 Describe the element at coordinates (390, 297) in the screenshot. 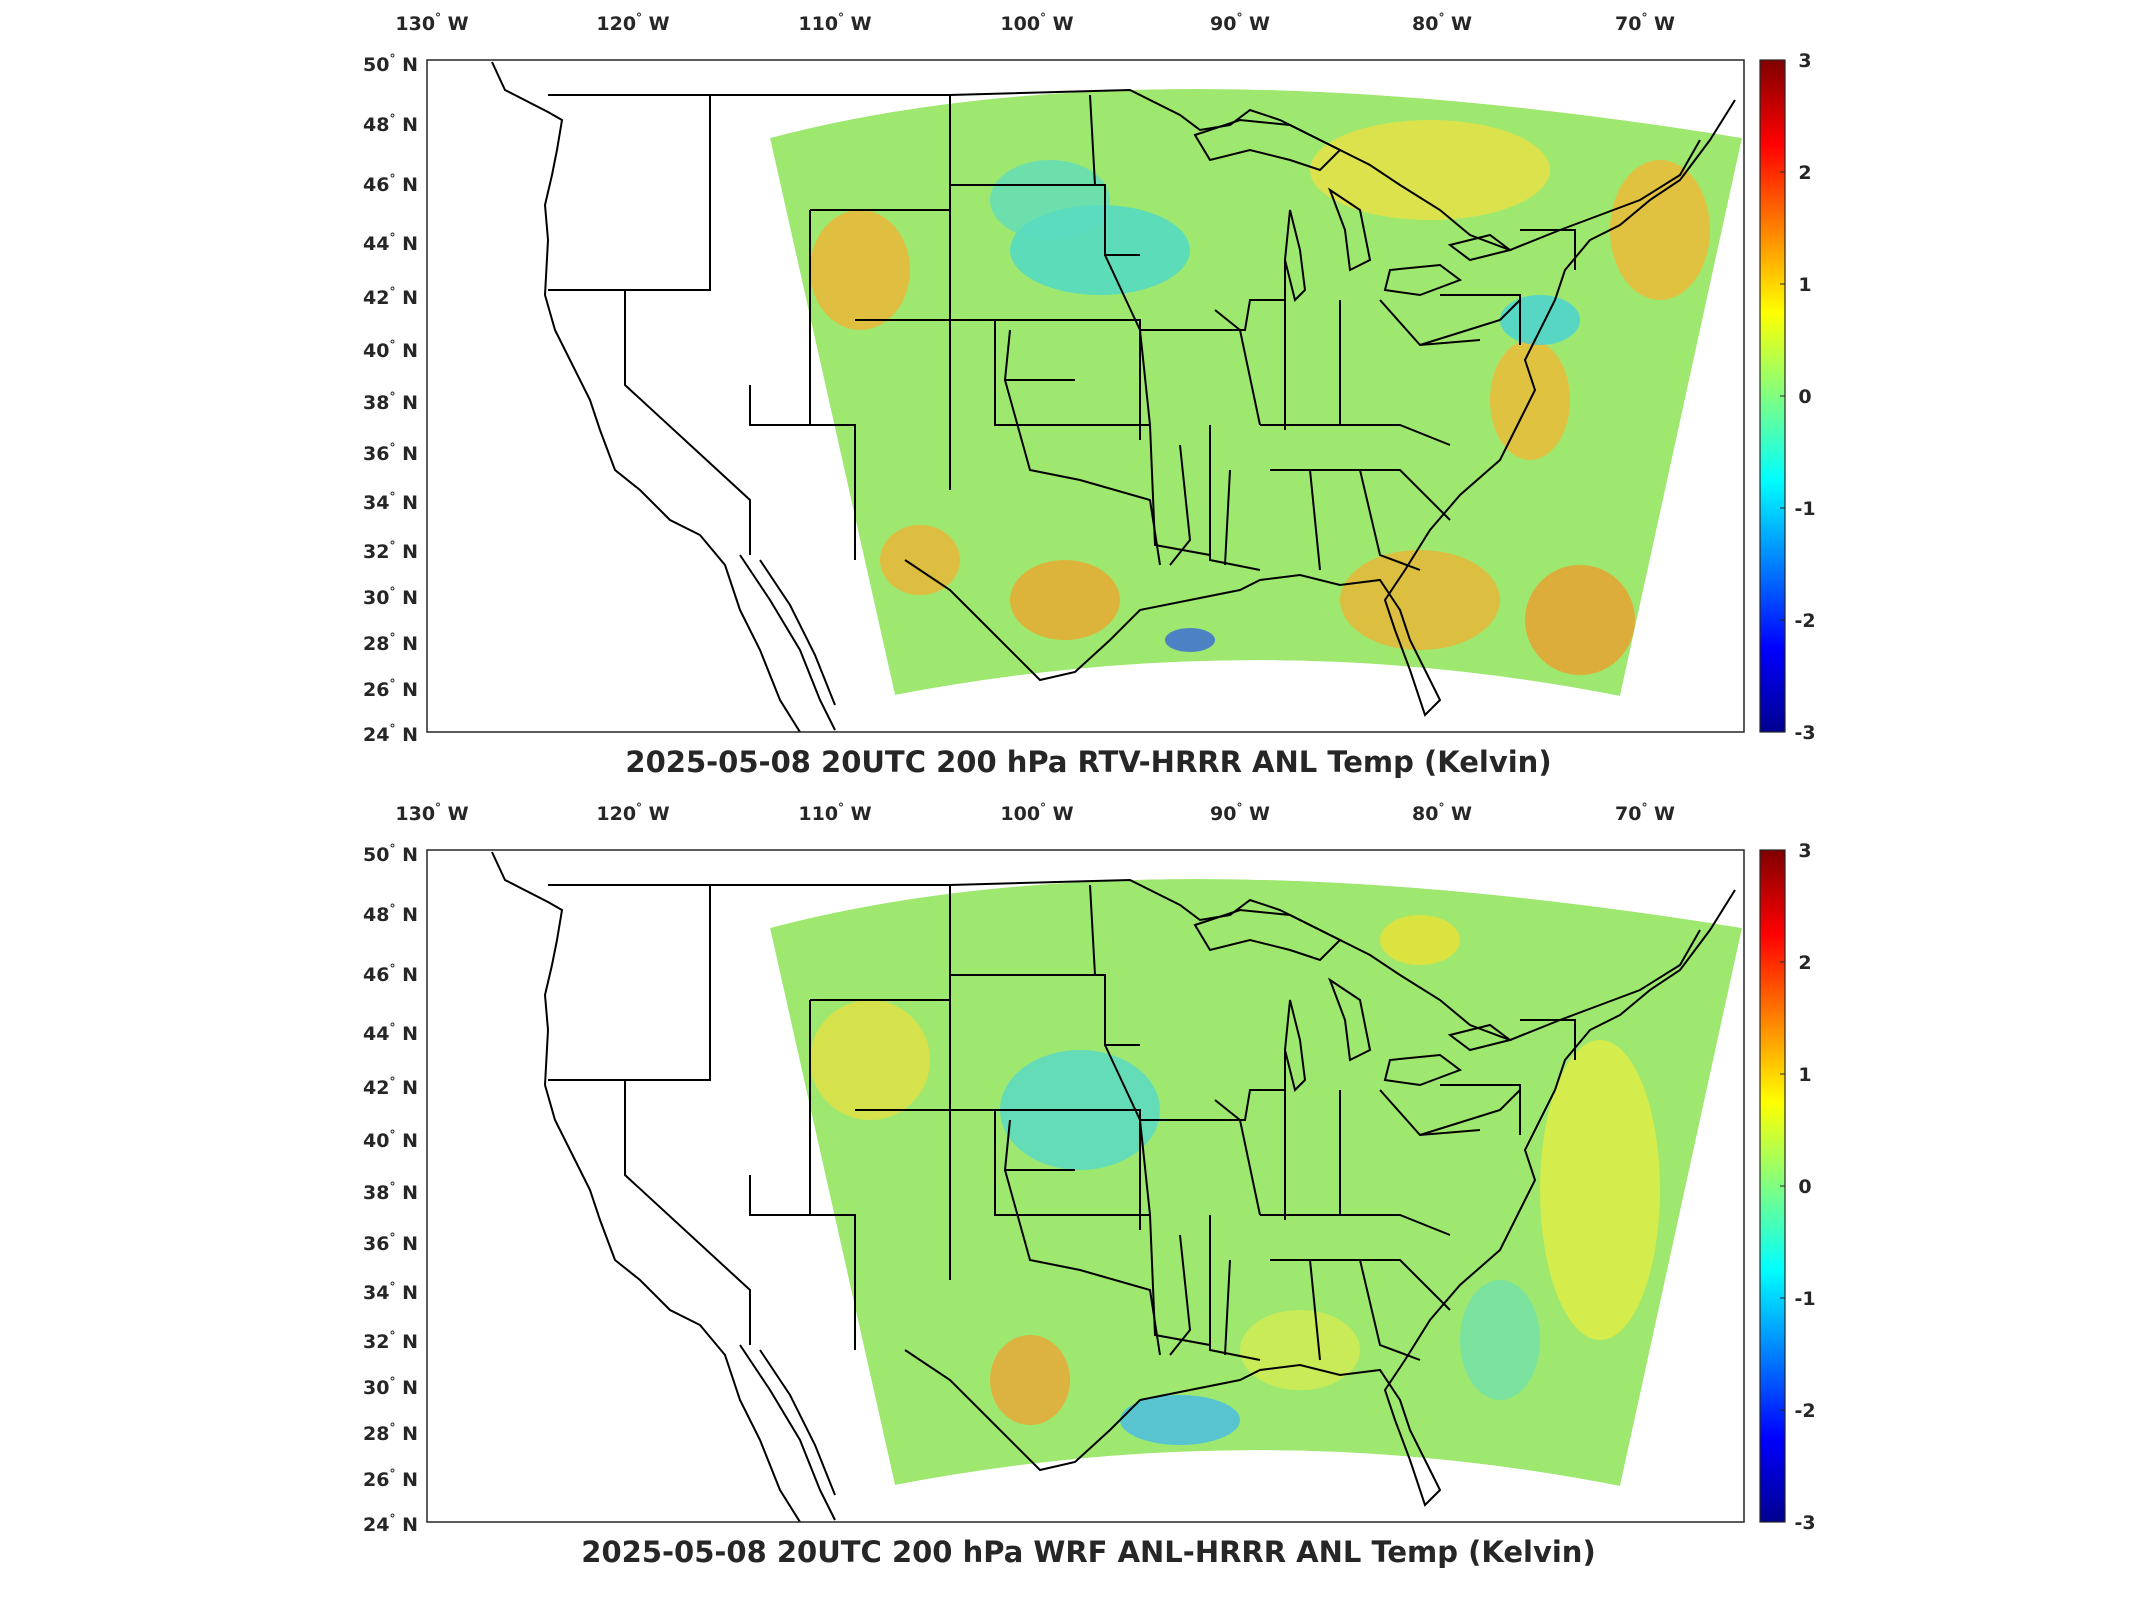

I see `latitude-tick-label: 42° N` at that location.